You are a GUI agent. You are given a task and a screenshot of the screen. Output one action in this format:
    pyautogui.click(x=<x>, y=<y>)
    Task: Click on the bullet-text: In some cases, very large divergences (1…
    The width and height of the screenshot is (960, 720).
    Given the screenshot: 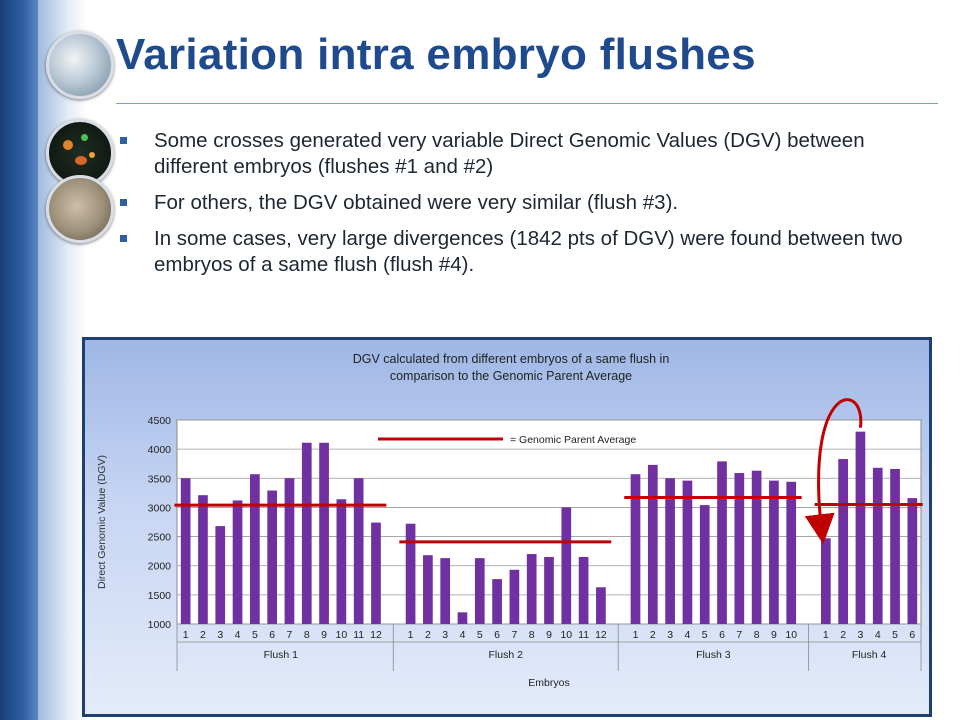 What is the action you would take?
    pyautogui.click(x=528, y=251)
    